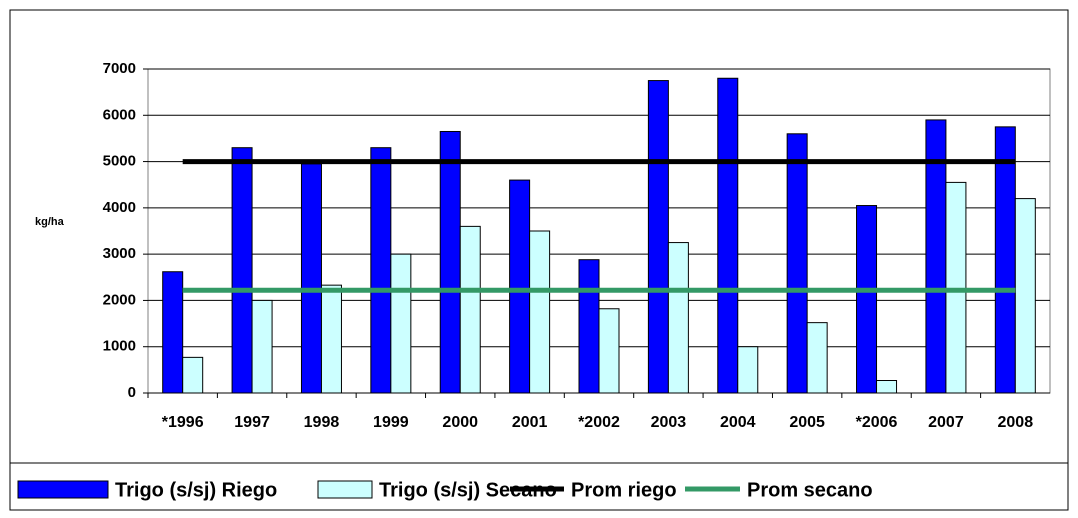 The image size is (1078, 518). Describe the element at coordinates (530, 422) in the screenshot. I see `x-tick-label: 2001` at that location.